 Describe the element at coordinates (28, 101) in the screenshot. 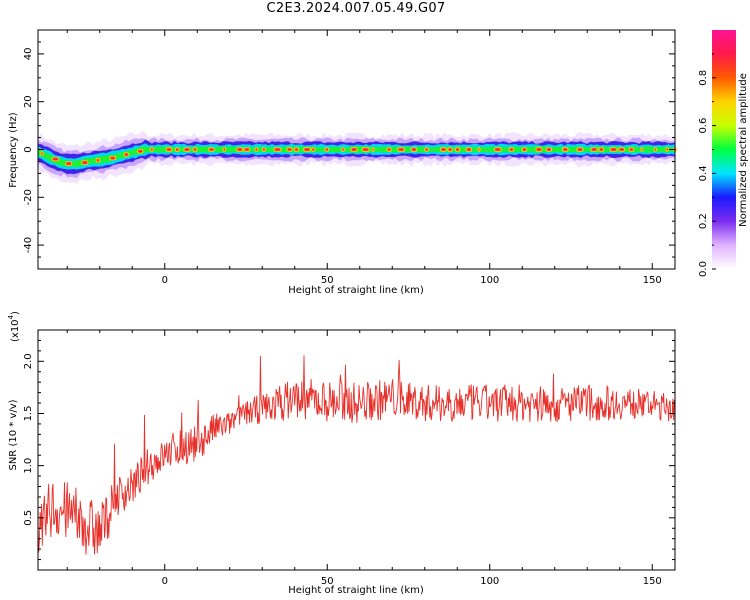

I see `spectrogram-y-tick-label: 20` at that location.